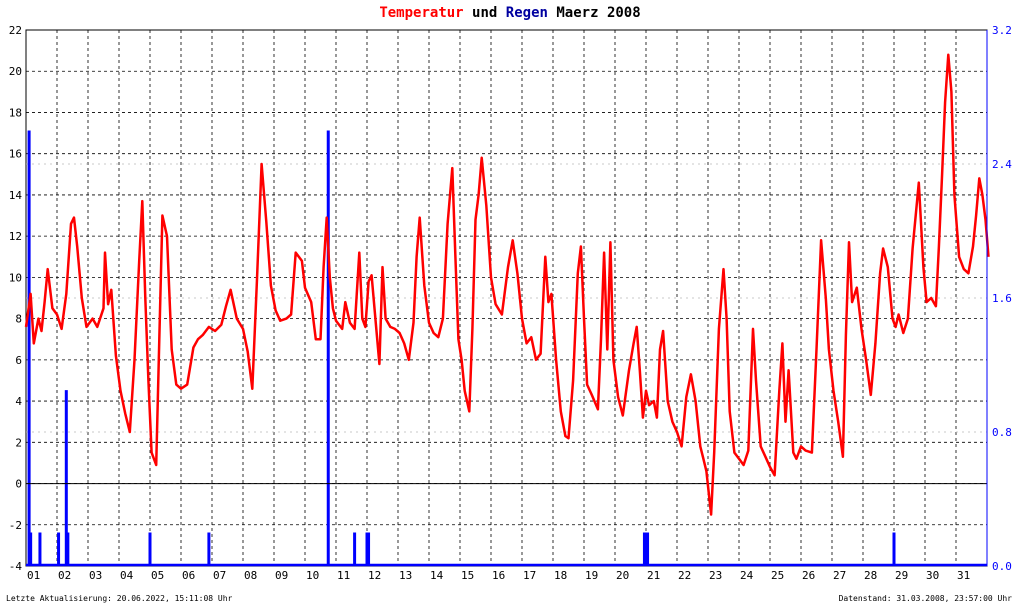 The image size is (1020, 606). What do you see at coordinates (622, 575) in the screenshot?
I see `x-tick-label: 20` at bounding box center [622, 575].